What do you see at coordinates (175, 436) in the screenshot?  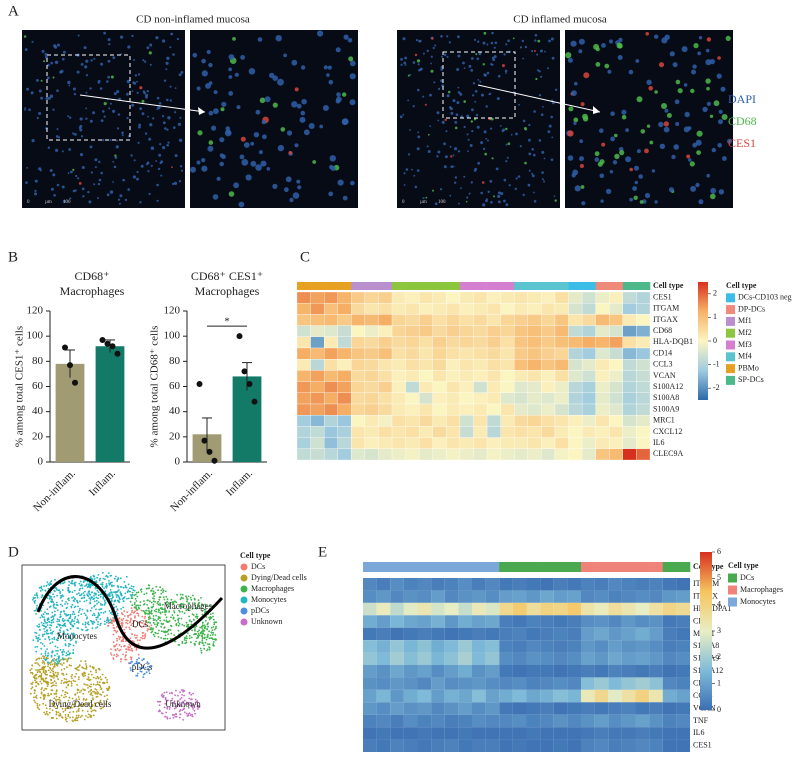 I see `y-tick-label: 20` at bounding box center [175, 436].